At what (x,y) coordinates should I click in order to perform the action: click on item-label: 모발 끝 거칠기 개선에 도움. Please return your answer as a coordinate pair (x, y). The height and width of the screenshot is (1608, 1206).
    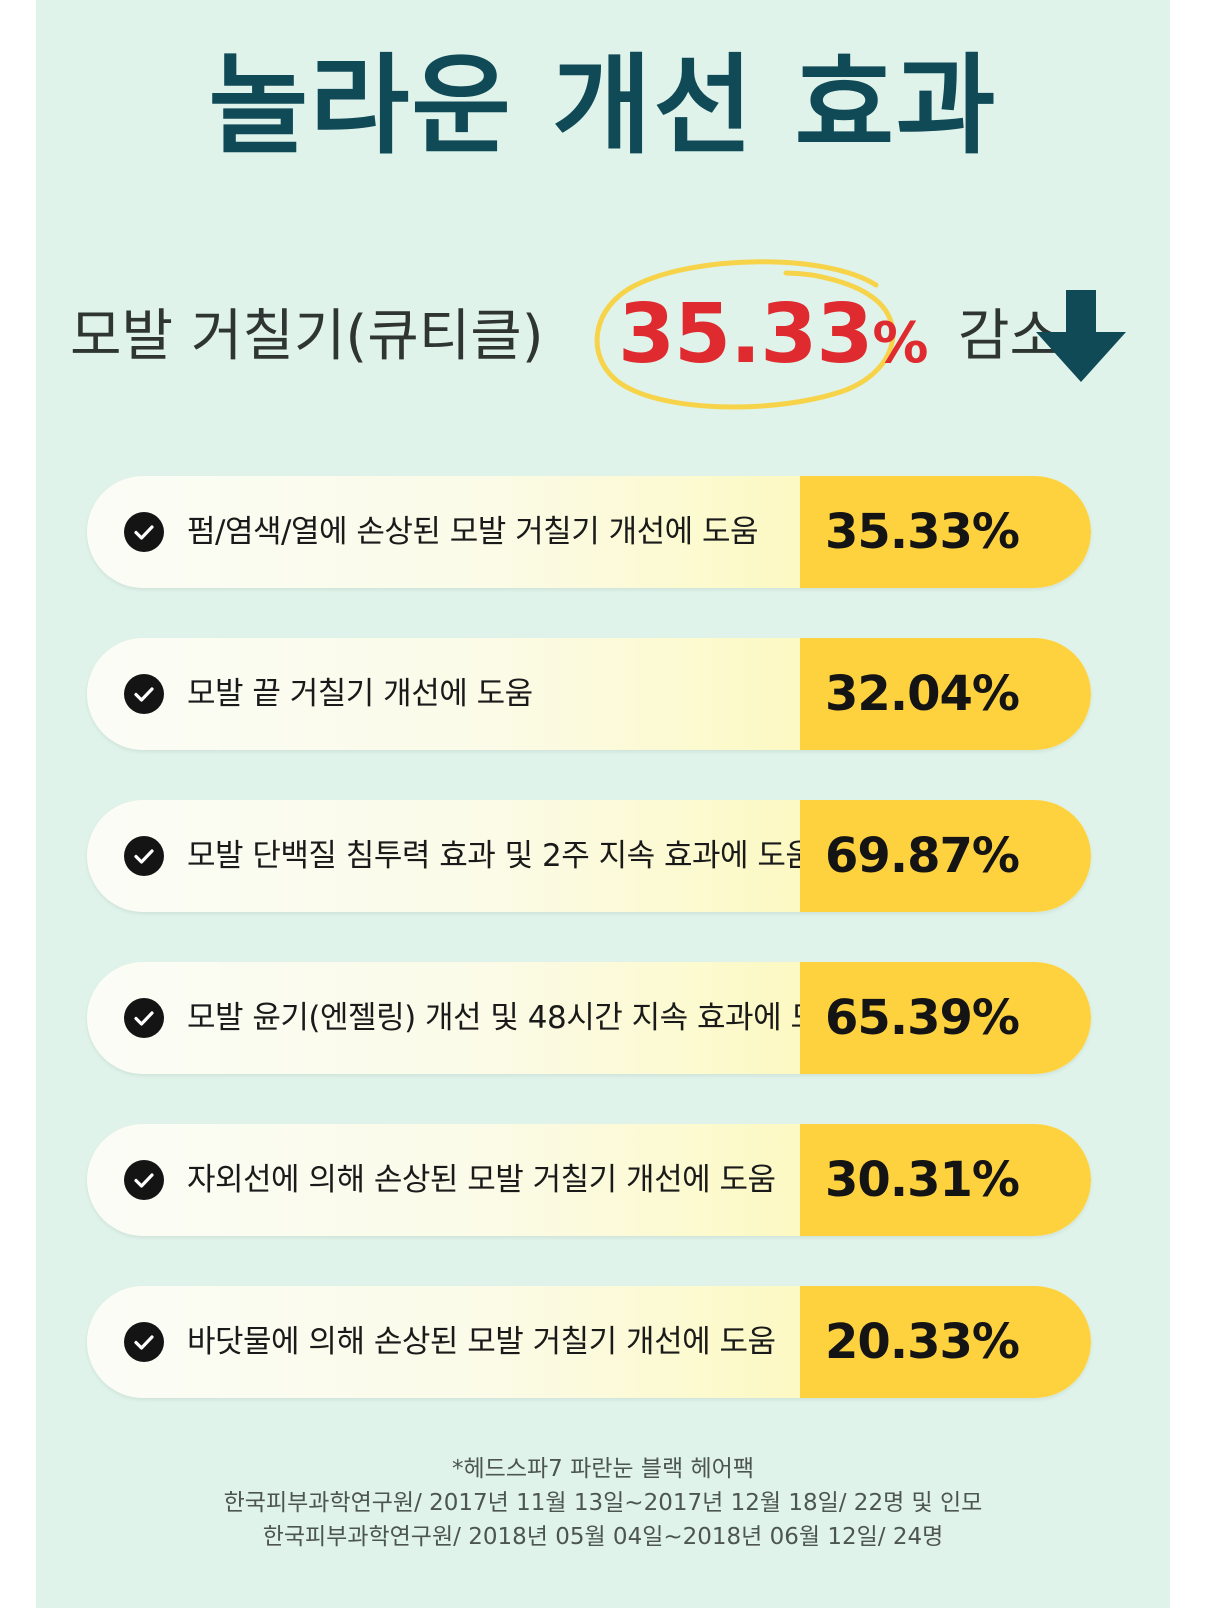
    Looking at the image, I should click on (360, 694).